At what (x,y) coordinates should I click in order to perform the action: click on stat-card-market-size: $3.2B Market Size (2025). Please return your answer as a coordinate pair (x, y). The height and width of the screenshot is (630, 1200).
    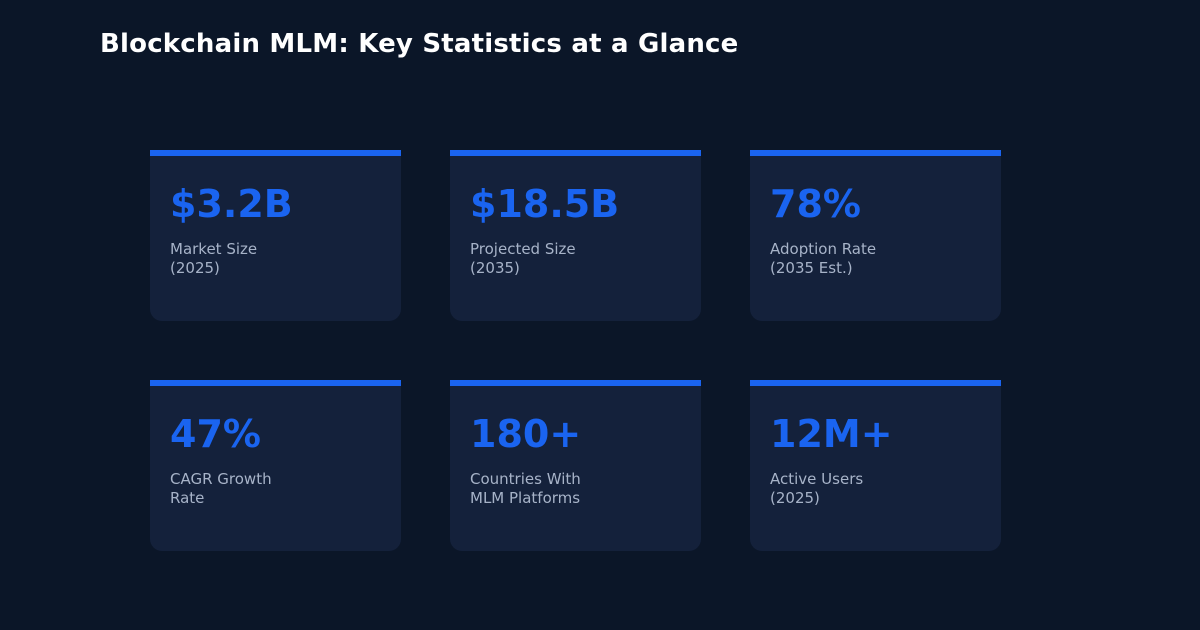
    Looking at the image, I should click on (275, 235).